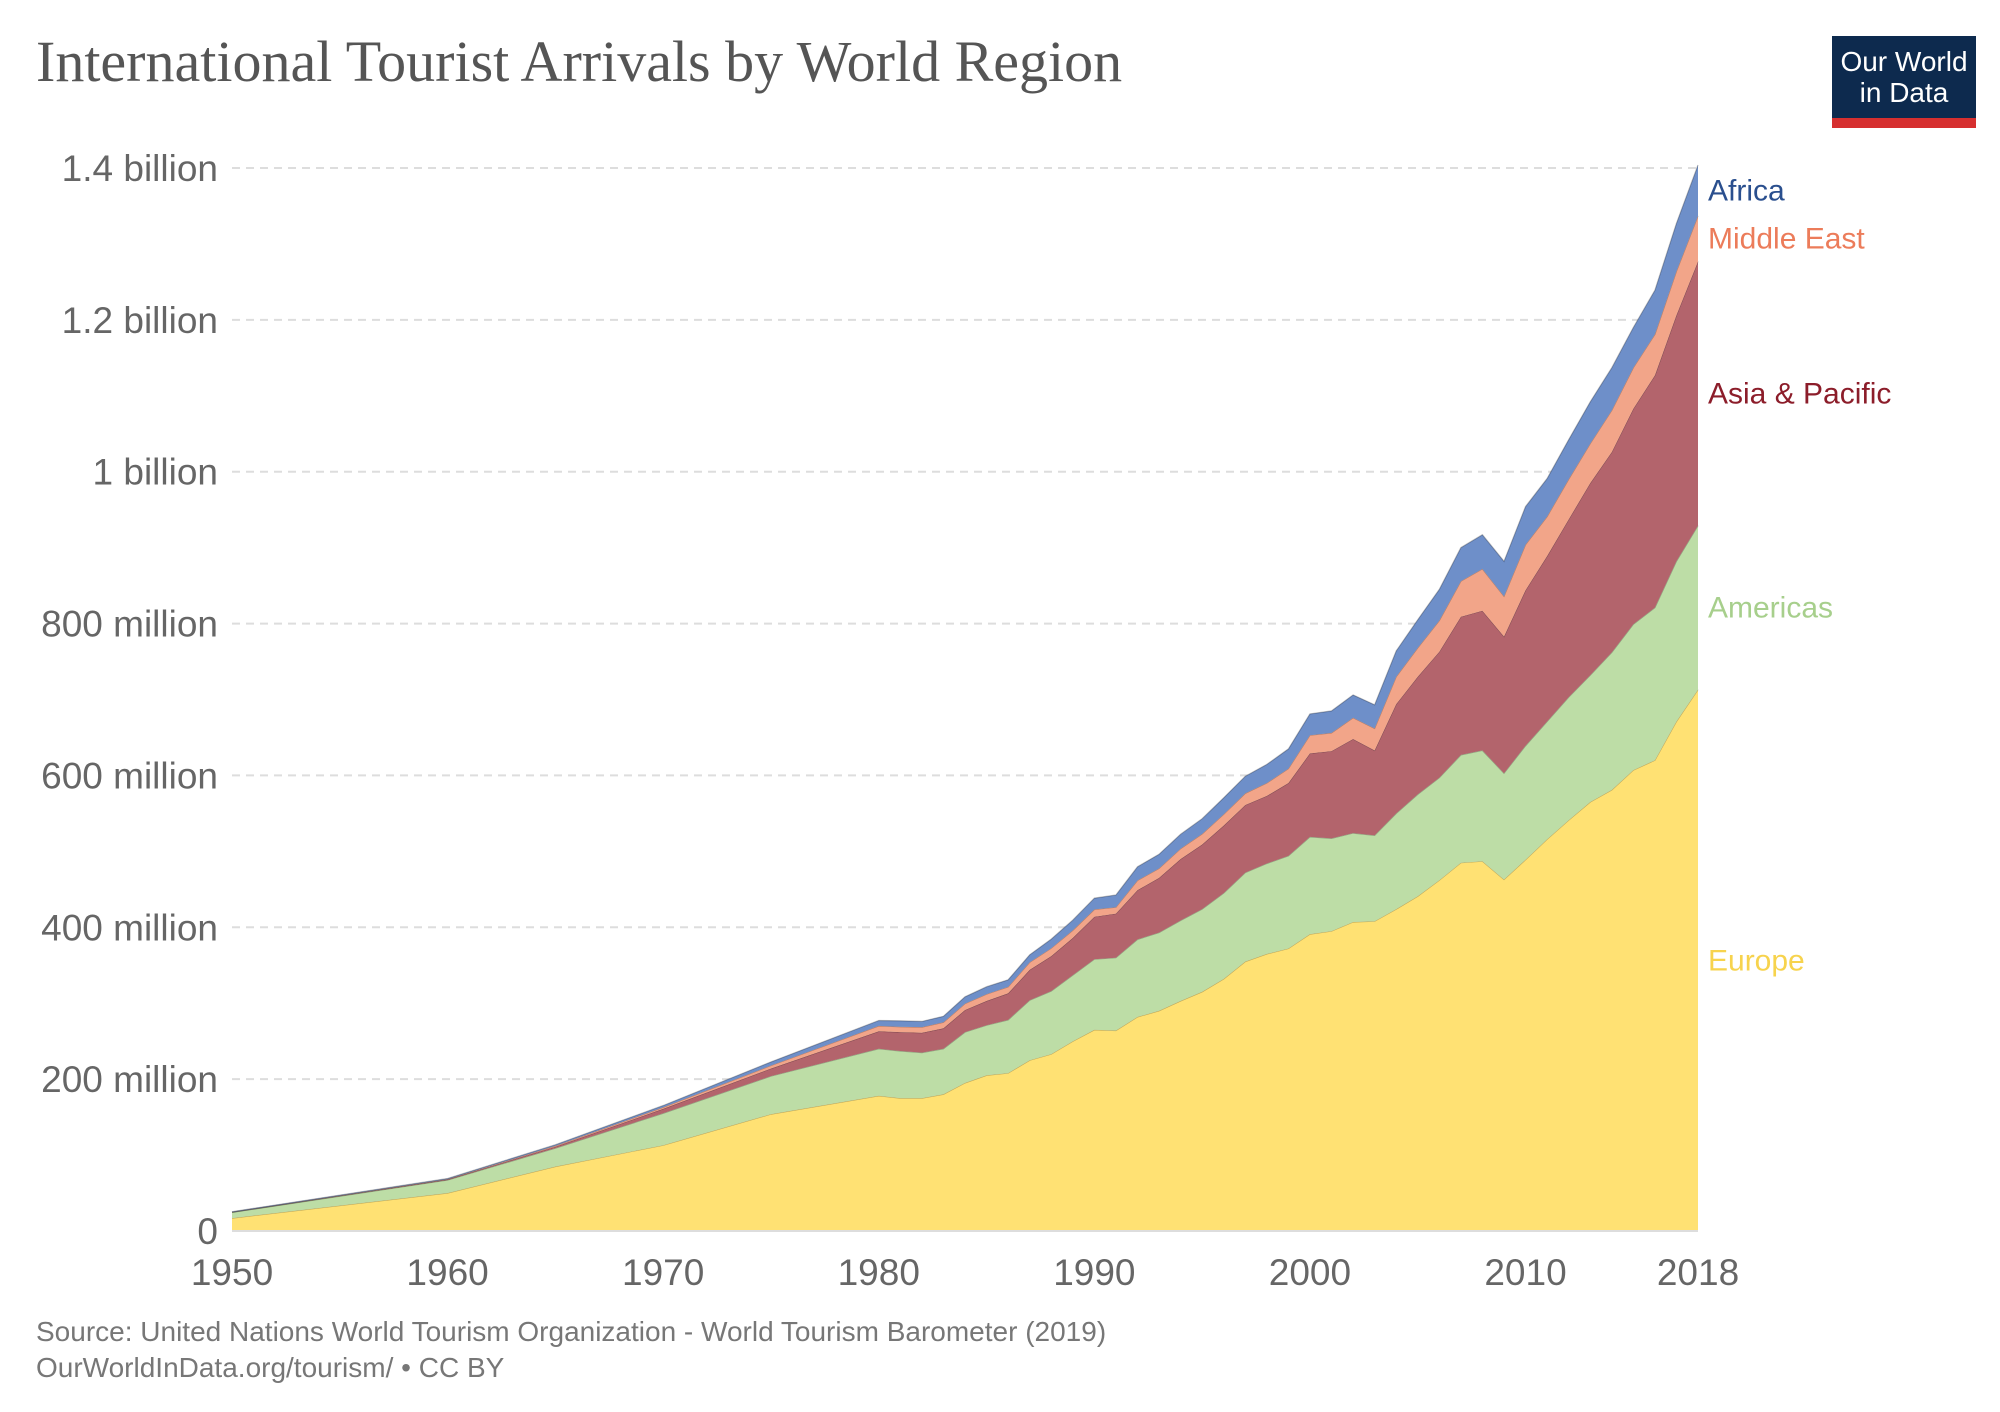 The image size is (2000, 1412). What do you see at coordinates (1904, 61) in the screenshot?
I see `logo-line-1: Our World` at bounding box center [1904, 61].